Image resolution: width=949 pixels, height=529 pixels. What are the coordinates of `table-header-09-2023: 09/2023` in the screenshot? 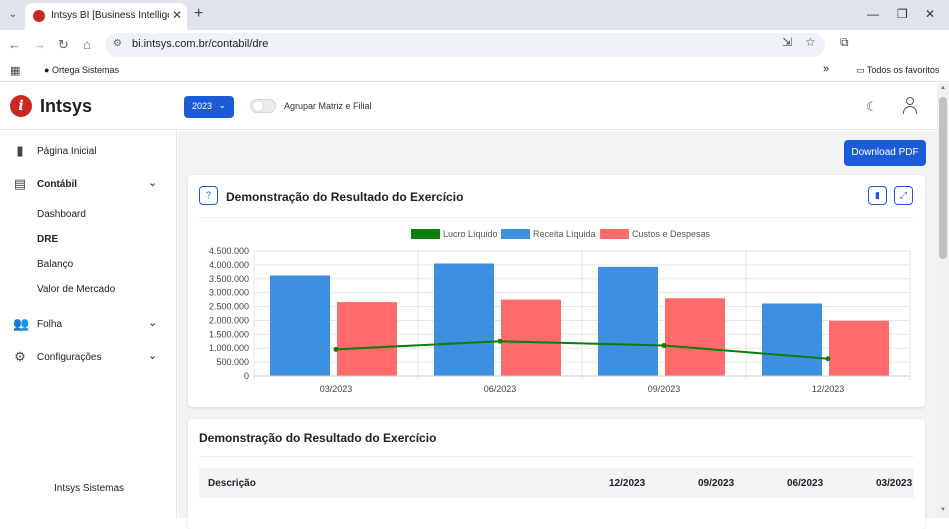 It's located at (716, 483).